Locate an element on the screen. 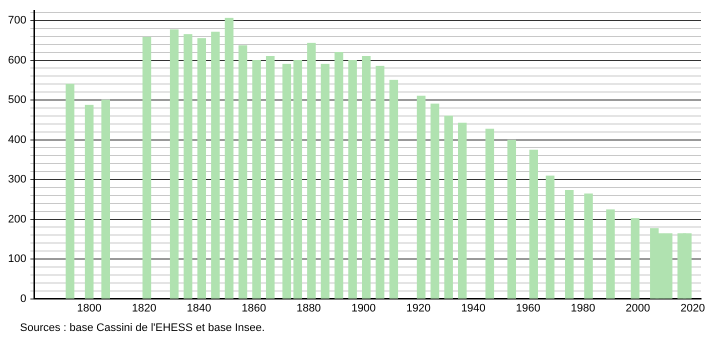 The image size is (710, 340). x-tick-label: 1920 is located at coordinates (418, 308).